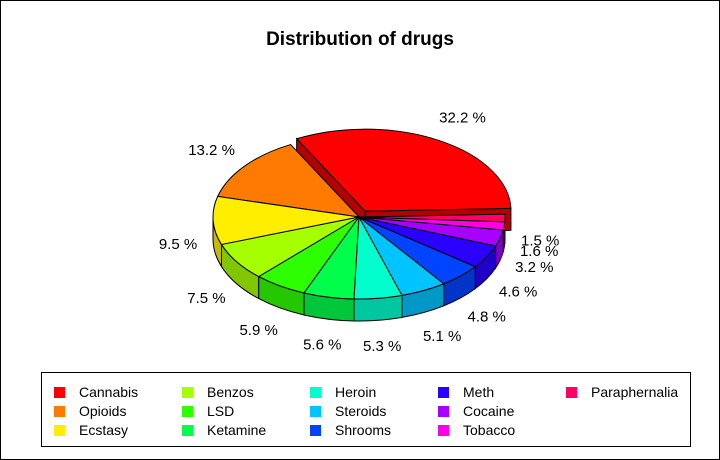 The image size is (720, 460). Describe the element at coordinates (103, 411) in the screenshot. I see `legend-label: Opioids` at that location.